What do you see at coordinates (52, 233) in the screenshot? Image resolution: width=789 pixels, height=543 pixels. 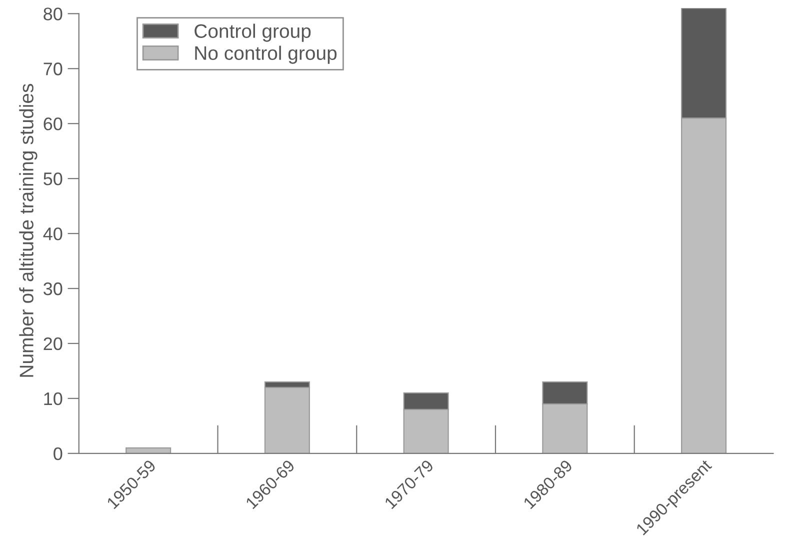 I see `y-tick-label: 40` at bounding box center [52, 233].